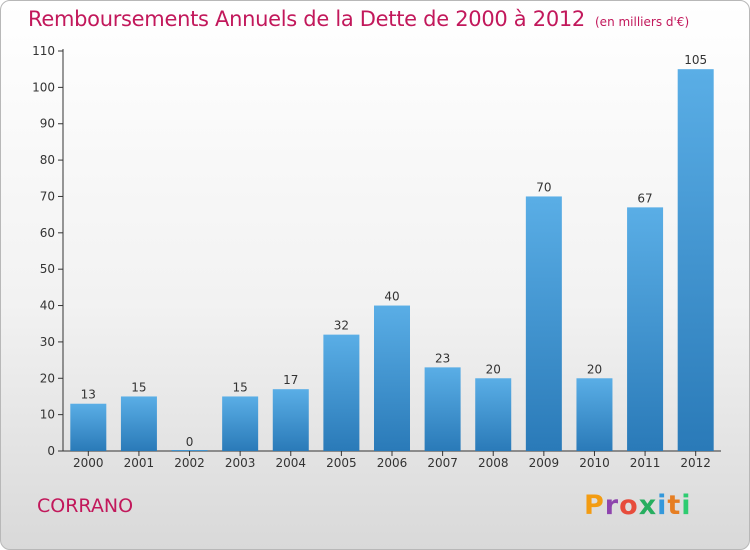  I want to click on y-tick-label: 60, so click(47, 233).